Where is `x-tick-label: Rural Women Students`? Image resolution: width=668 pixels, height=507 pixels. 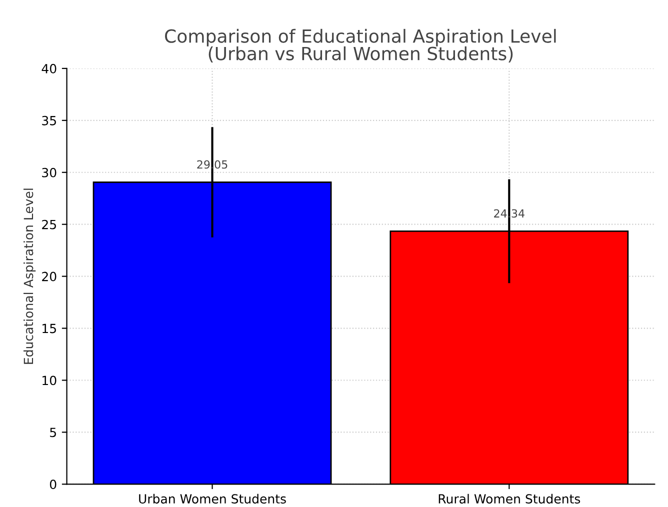 x-tick-label: Rural Women Students is located at coordinates (509, 499).